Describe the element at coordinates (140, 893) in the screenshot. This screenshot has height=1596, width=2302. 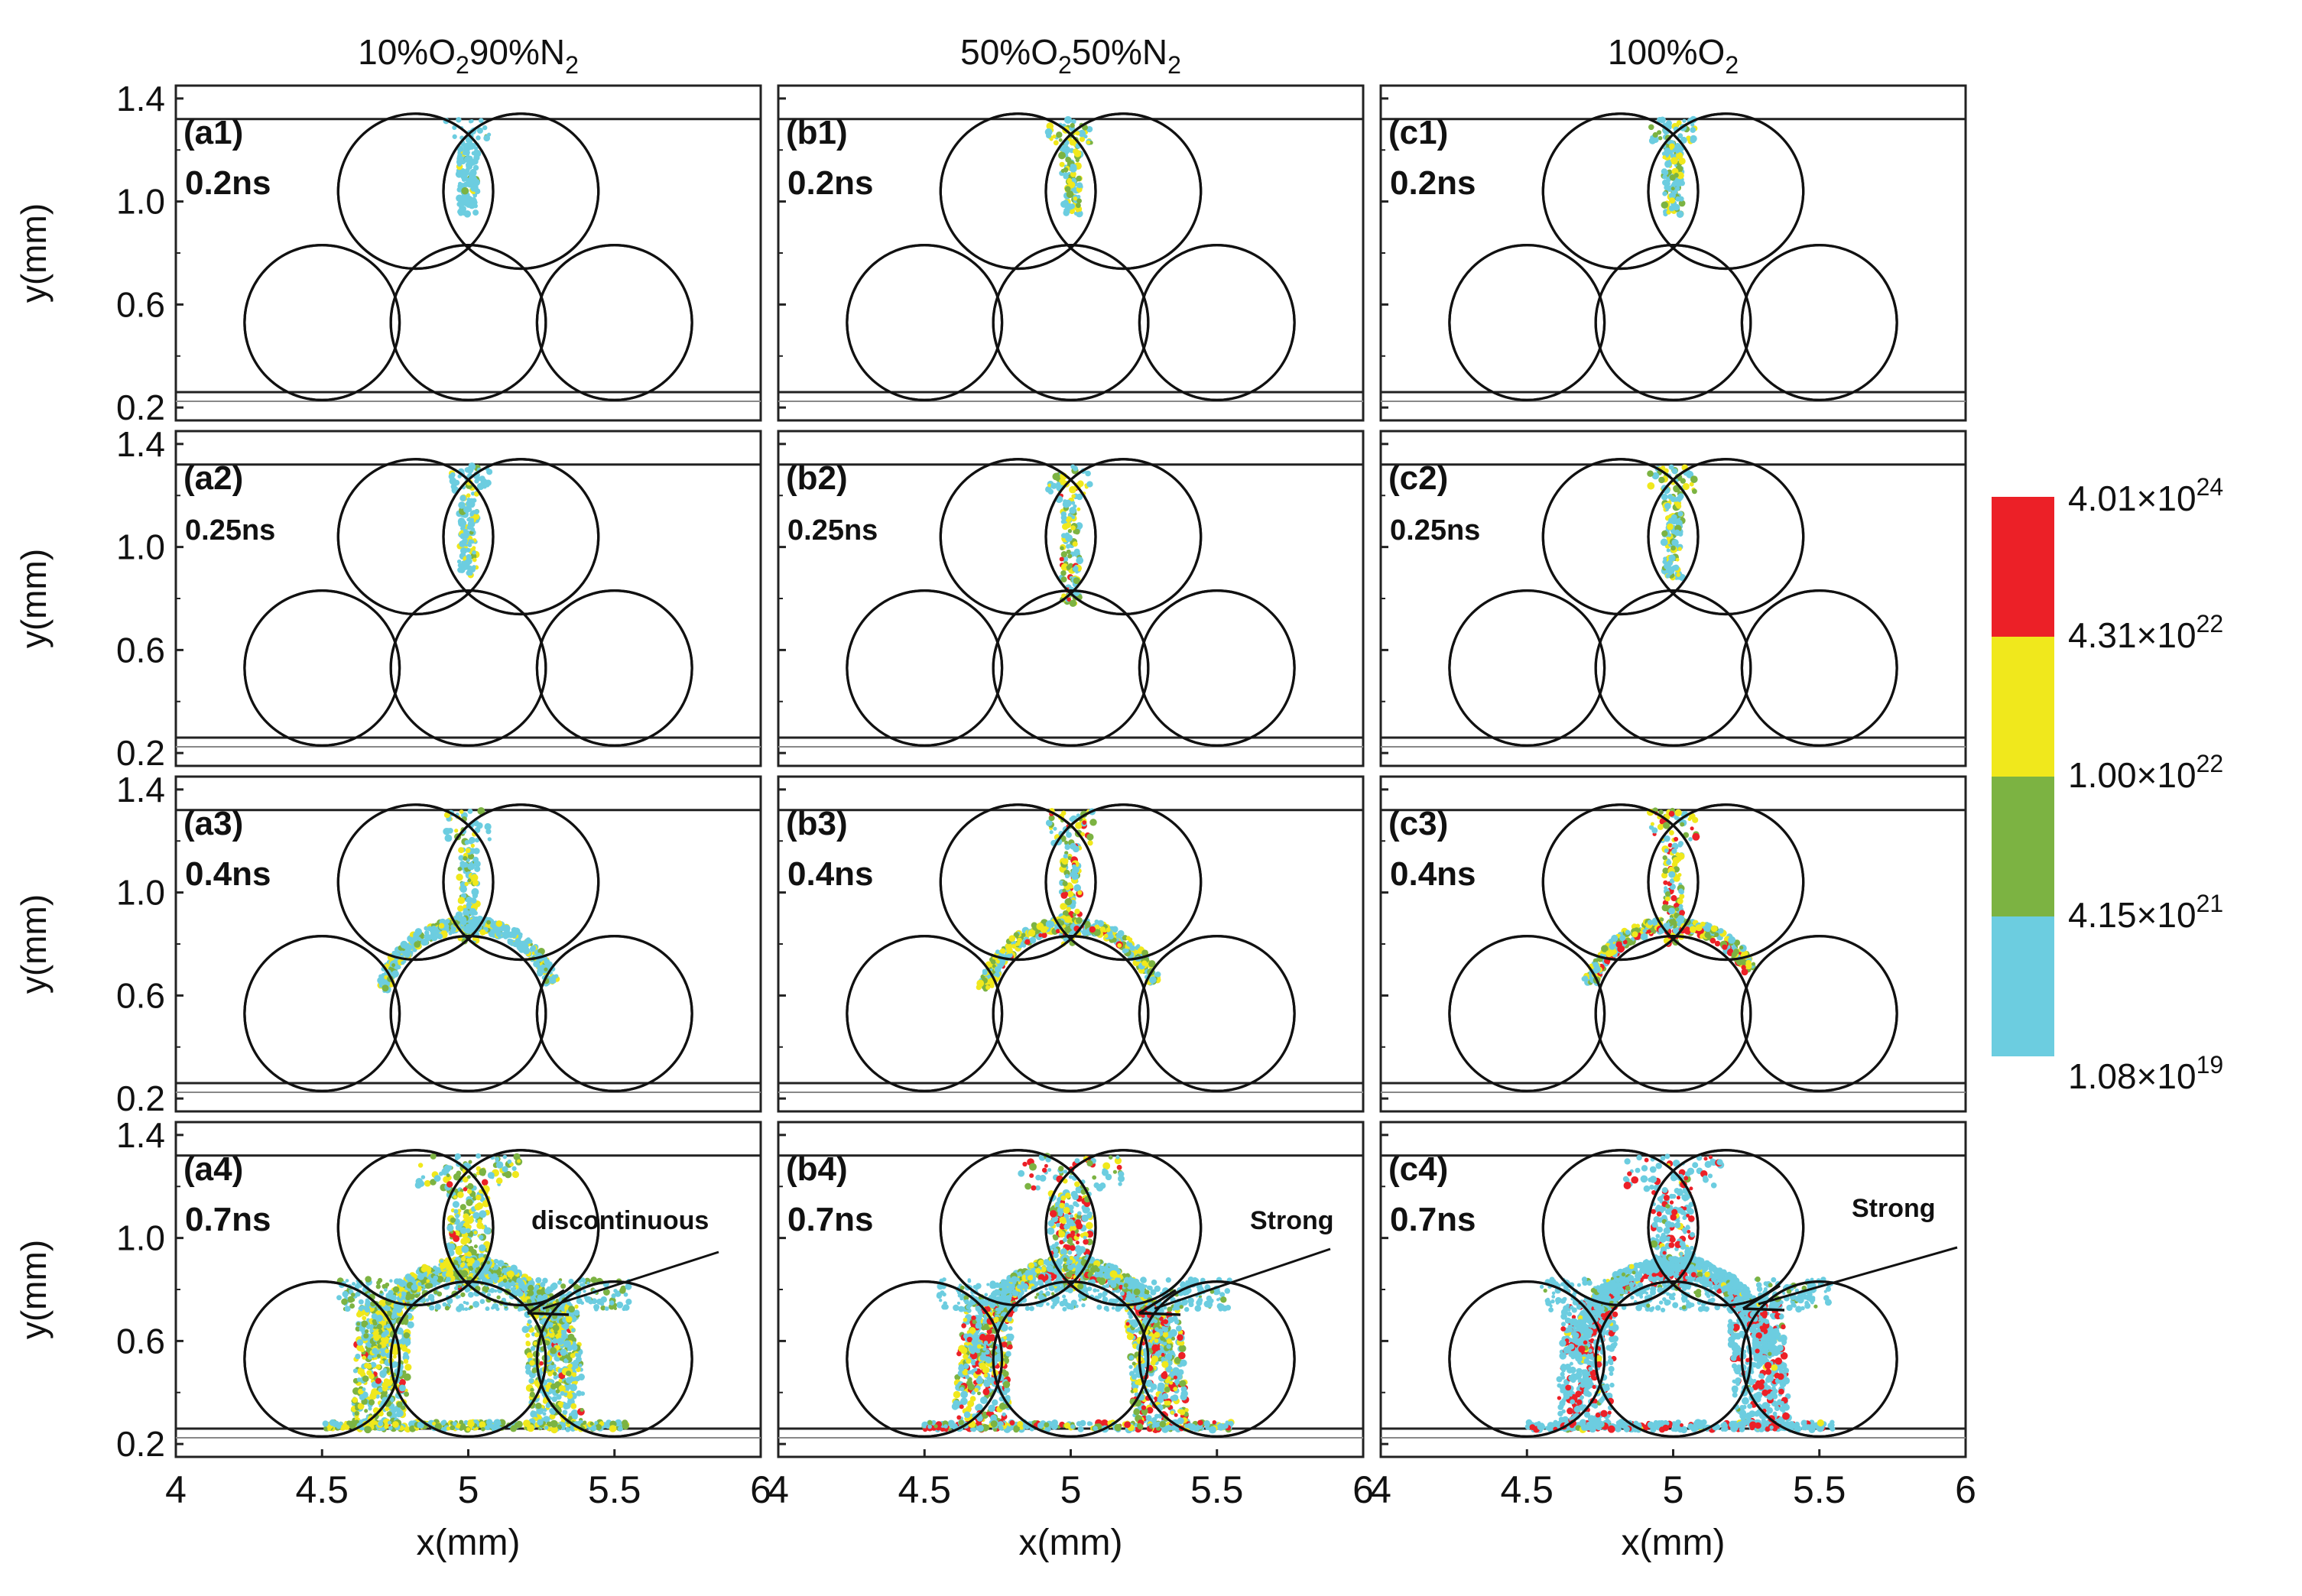
I see `y-tick-label: 1.0` at that location.